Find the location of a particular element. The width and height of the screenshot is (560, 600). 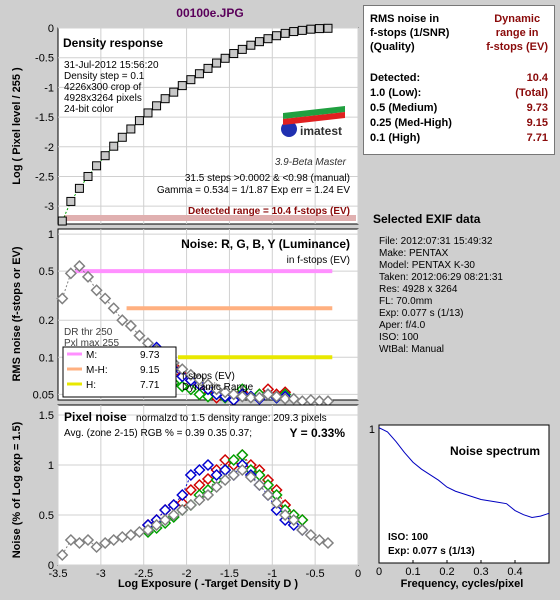

density-info-line: 31-Jul-2012 15:56:20 is located at coordinates (111, 65).